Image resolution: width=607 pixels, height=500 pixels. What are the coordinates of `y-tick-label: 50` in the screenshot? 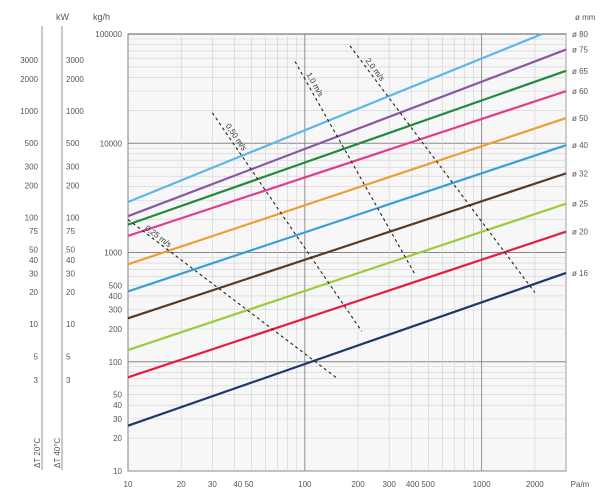 It's located at (117, 395).